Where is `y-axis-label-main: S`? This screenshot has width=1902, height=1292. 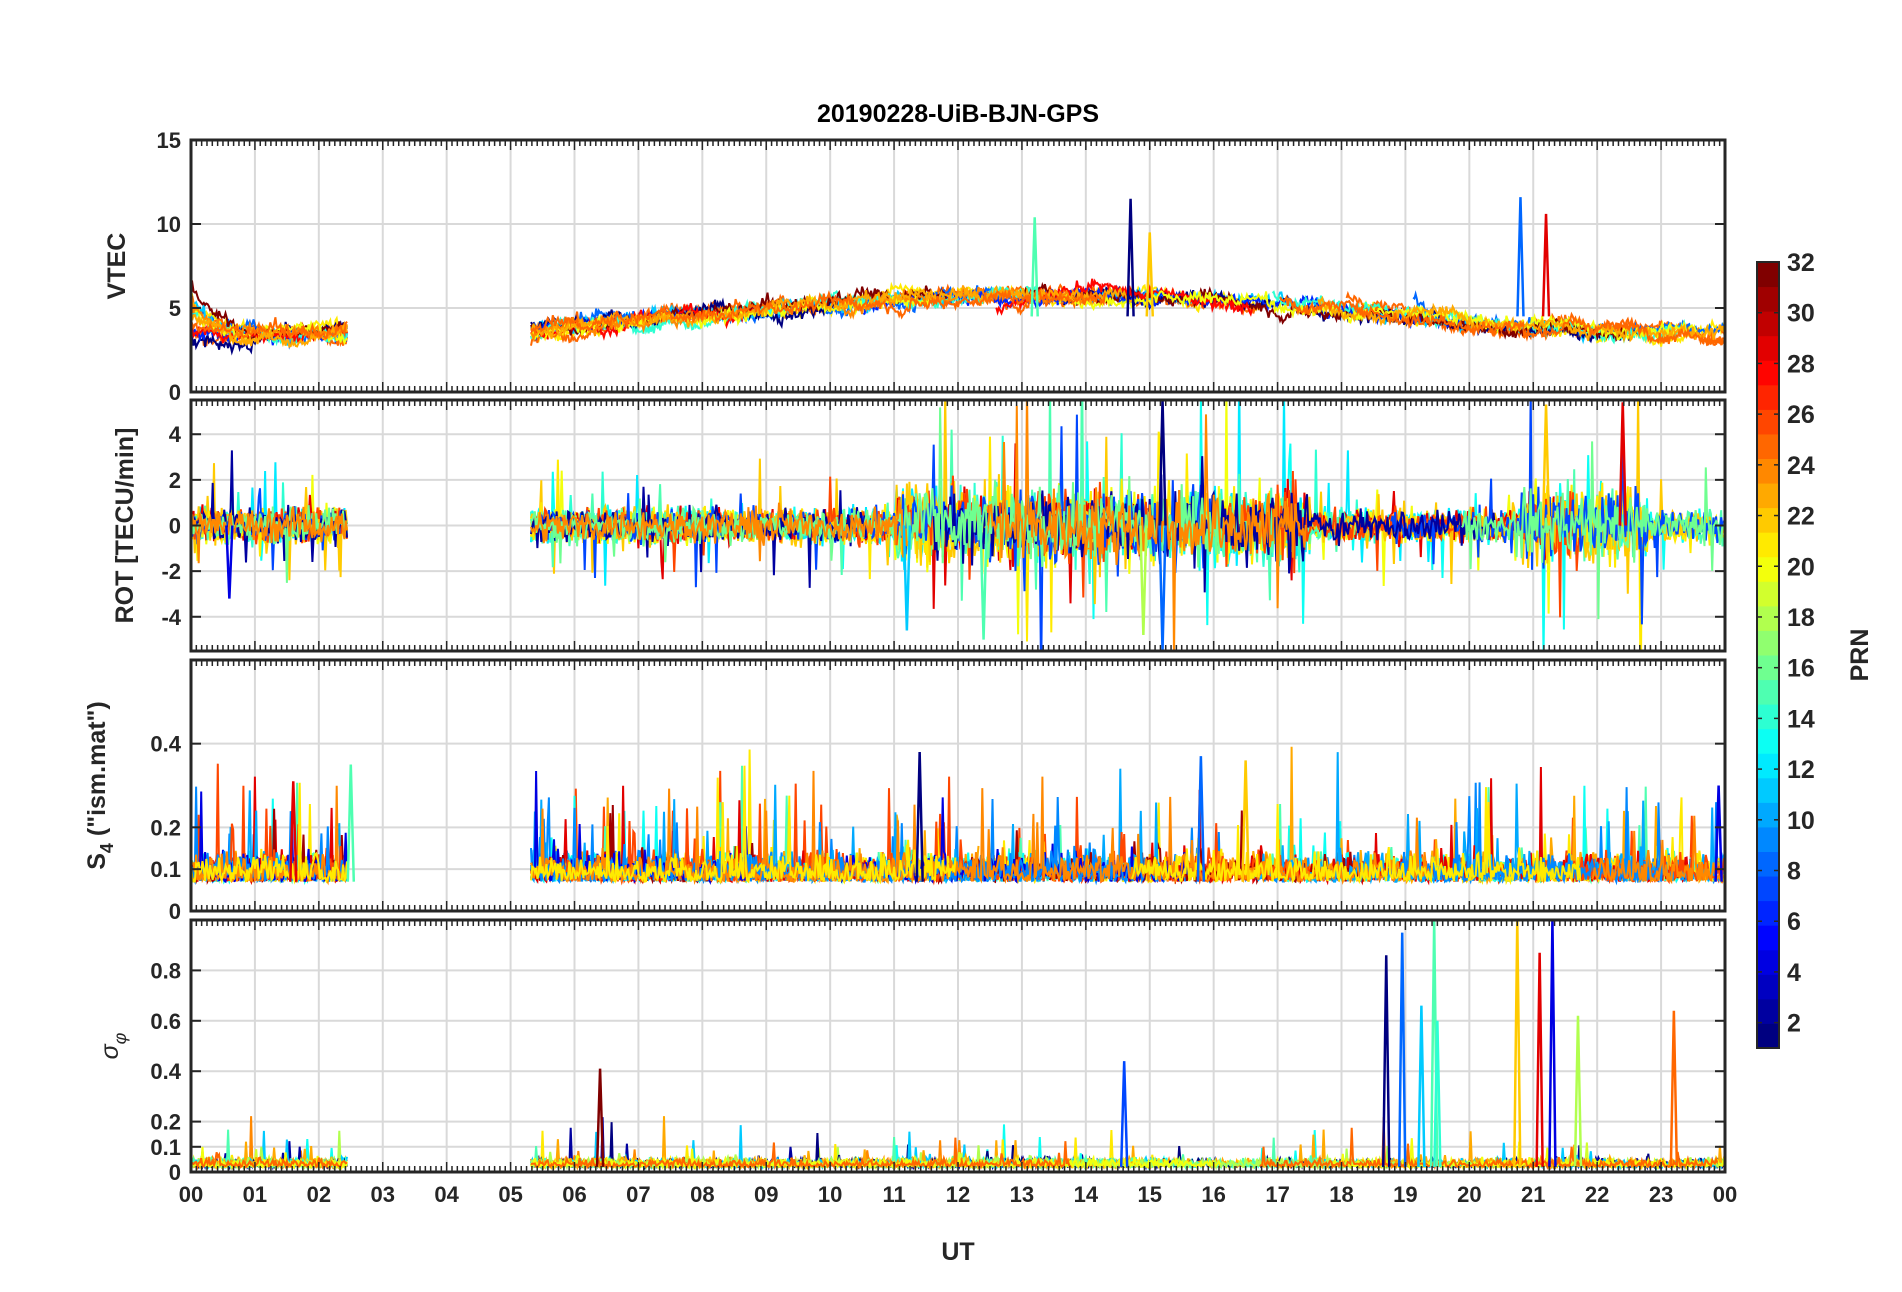
y-axis-label-main: S is located at coordinates (97, 861).